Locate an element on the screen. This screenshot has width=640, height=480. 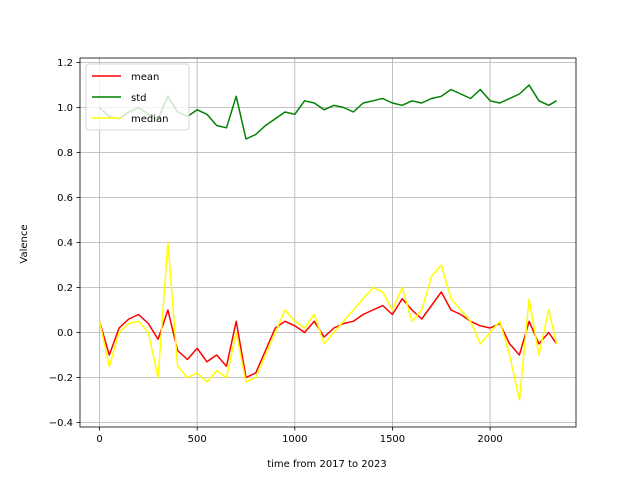
legend: mean std median is located at coordinates (137, 97).